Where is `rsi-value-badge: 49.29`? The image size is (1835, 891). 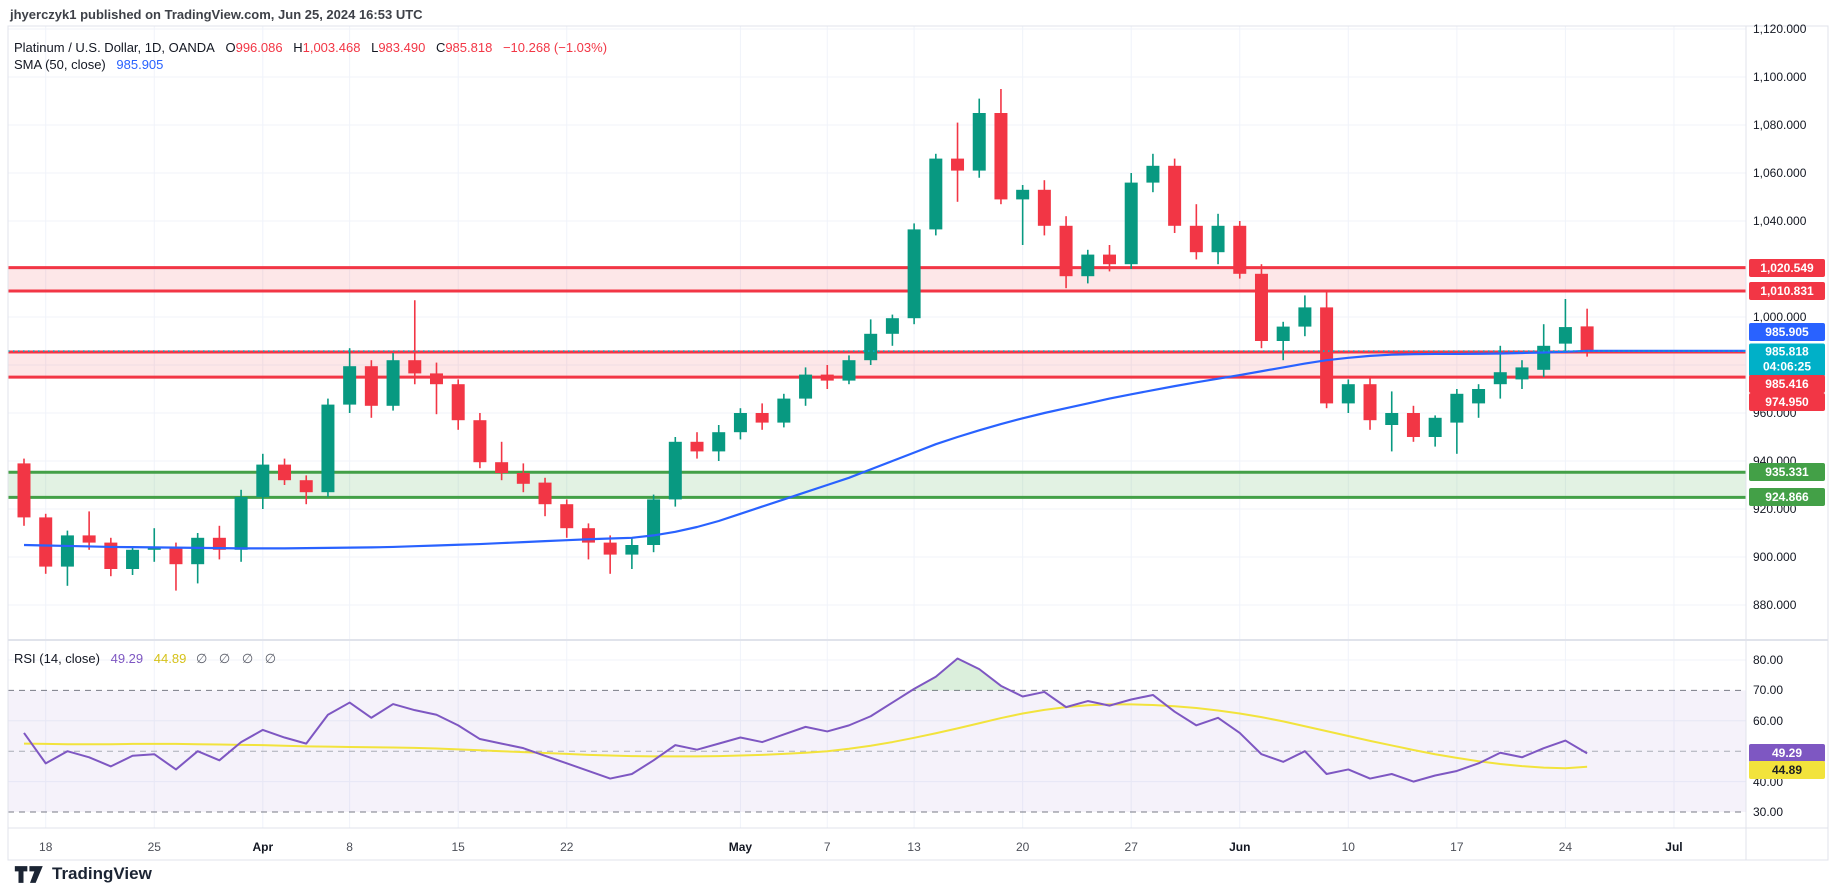
rsi-value-badge: 49.29 is located at coordinates (1787, 753).